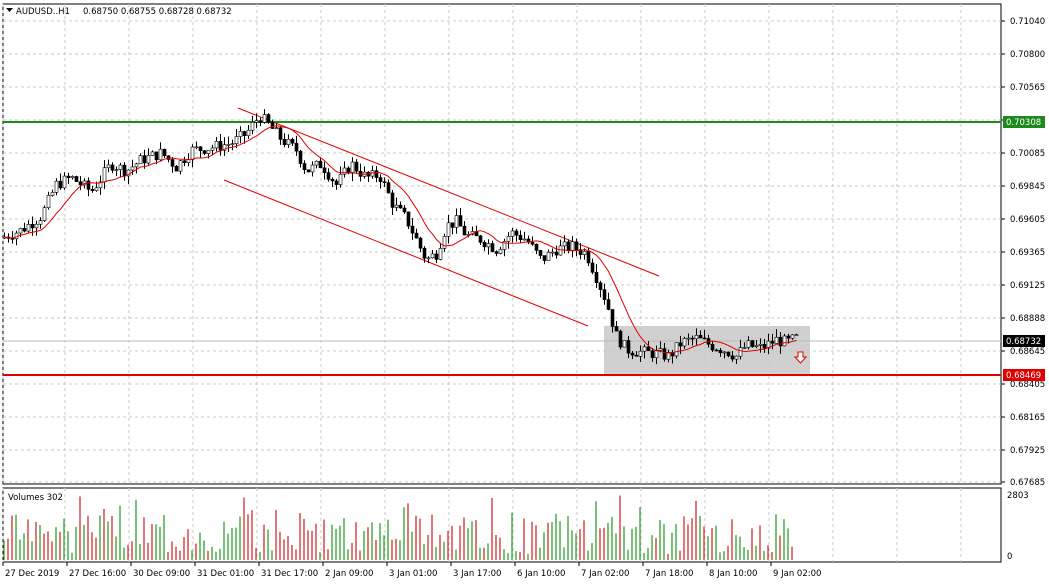 This screenshot has height=584, width=1049. Describe the element at coordinates (9, 10) in the screenshot. I see `chevron-down-icon` at that location.